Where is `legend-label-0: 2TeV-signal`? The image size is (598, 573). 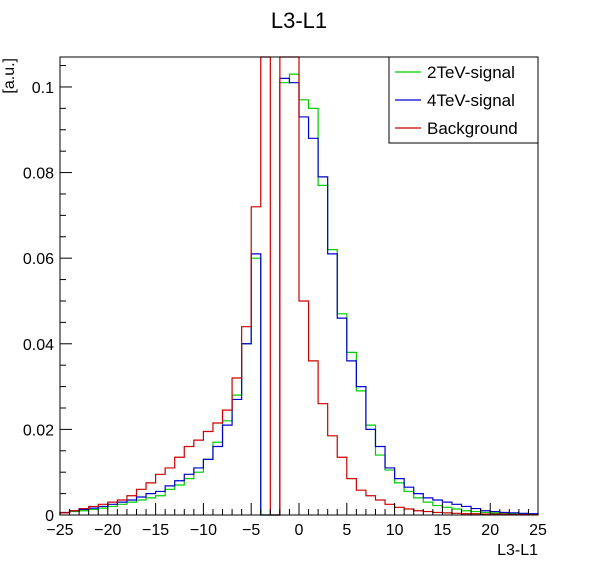
legend-label-0: 2TeV-signal is located at coordinates (471, 72).